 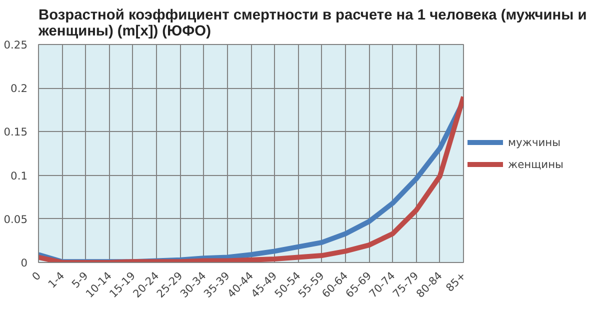 I want to click on x-tick-label: 5-9, so click(x=80, y=280).